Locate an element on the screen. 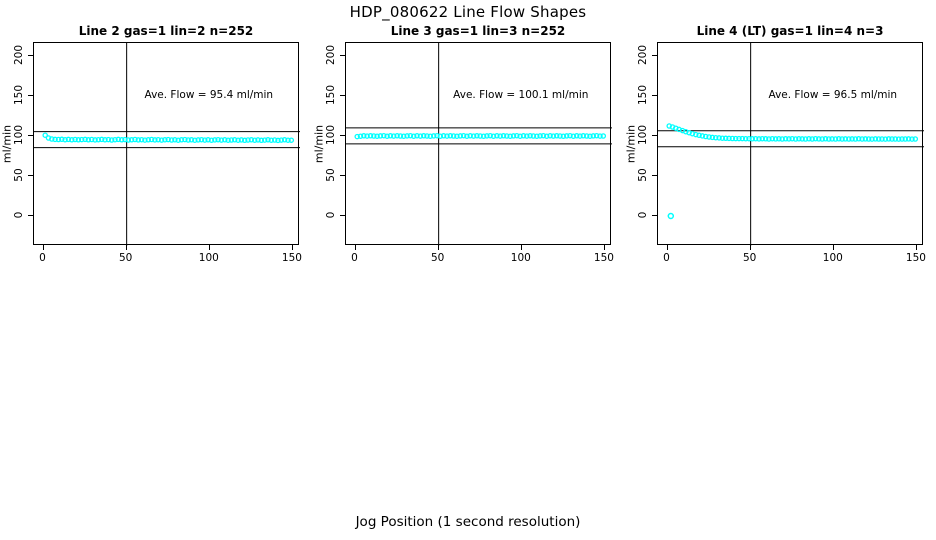  plot-panel is located at coordinates (790, 144).